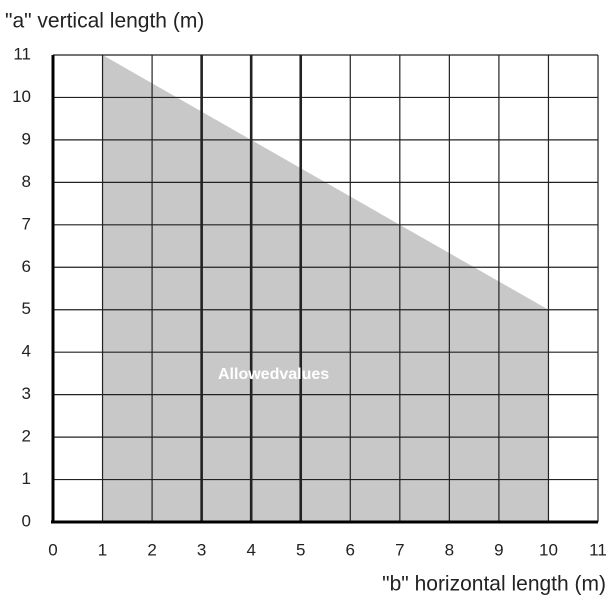 Image resolution: width=609 pixels, height=604 pixels. I want to click on y-tick-label: 6, so click(26, 266).